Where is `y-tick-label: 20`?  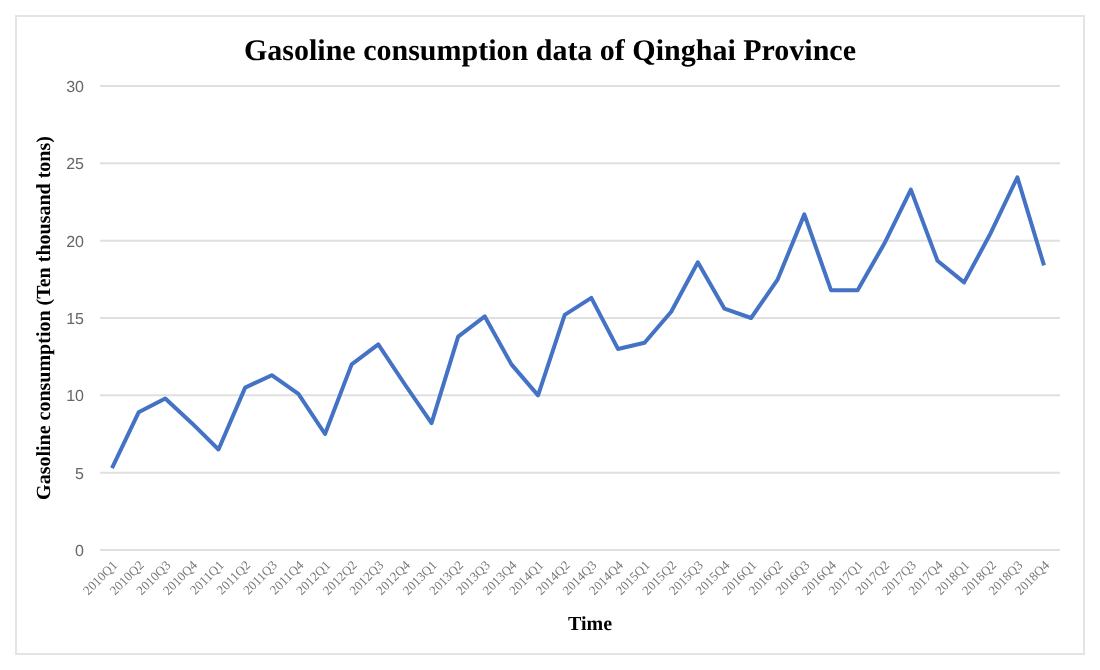 y-tick-label: 20 is located at coordinates (76, 241).